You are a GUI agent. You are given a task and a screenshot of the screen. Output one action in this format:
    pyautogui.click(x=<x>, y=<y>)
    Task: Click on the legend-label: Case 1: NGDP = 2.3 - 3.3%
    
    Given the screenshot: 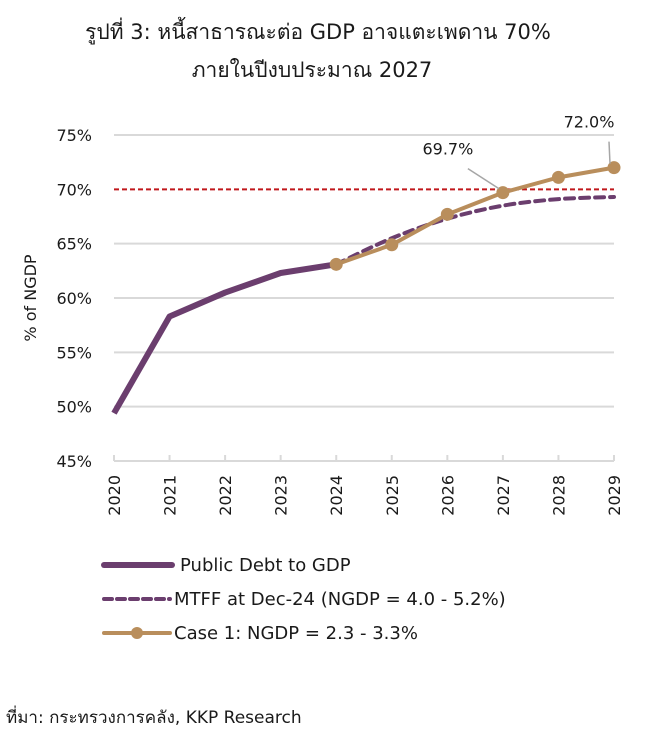 What is the action you would take?
    pyautogui.click(x=296, y=633)
    